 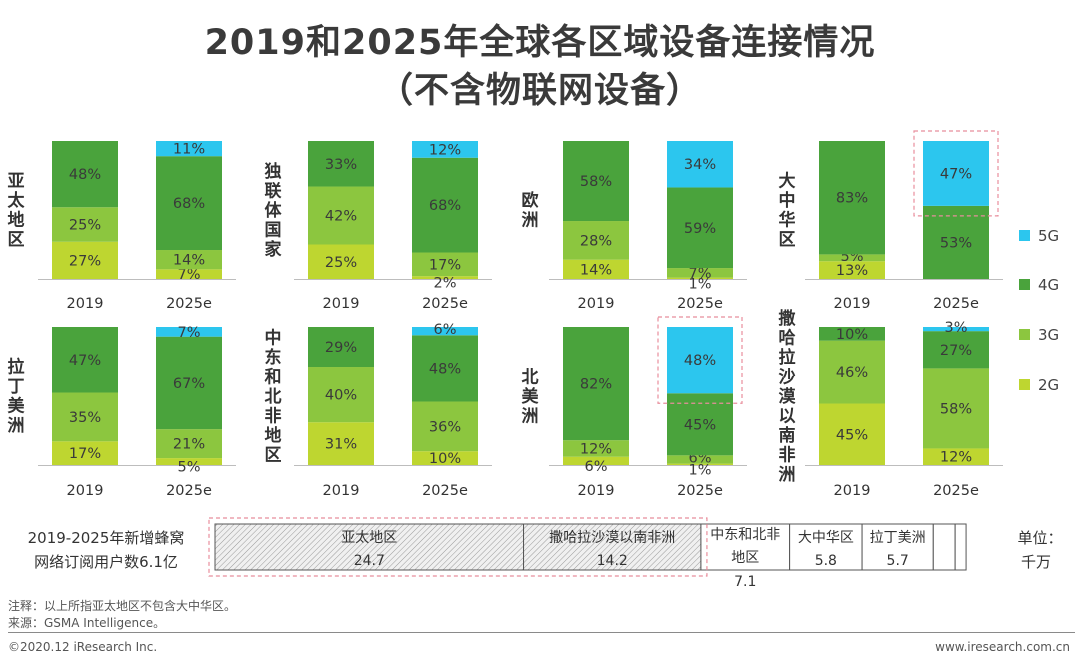 I want to click on data-label: 40%, so click(x=341, y=396).